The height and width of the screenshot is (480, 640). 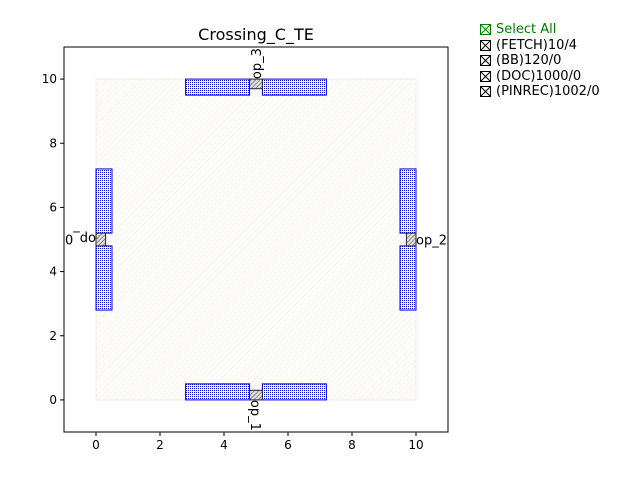 I want to click on x-tick-label: 4, so click(x=224, y=445).